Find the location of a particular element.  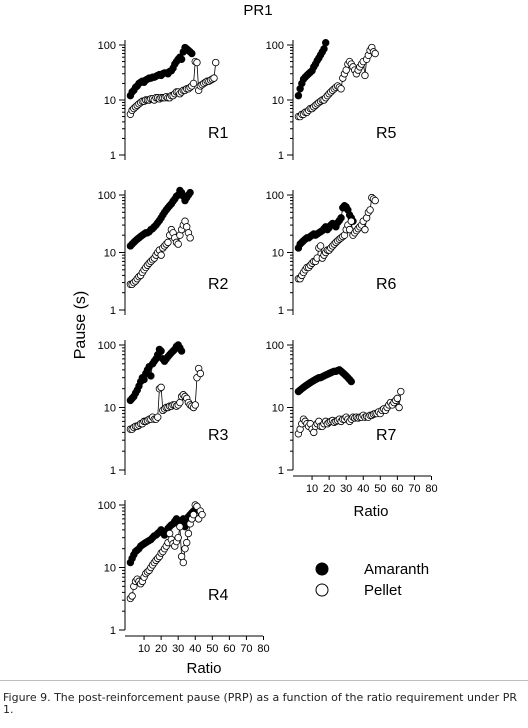

caption-area is located at coordinates (264, 704).